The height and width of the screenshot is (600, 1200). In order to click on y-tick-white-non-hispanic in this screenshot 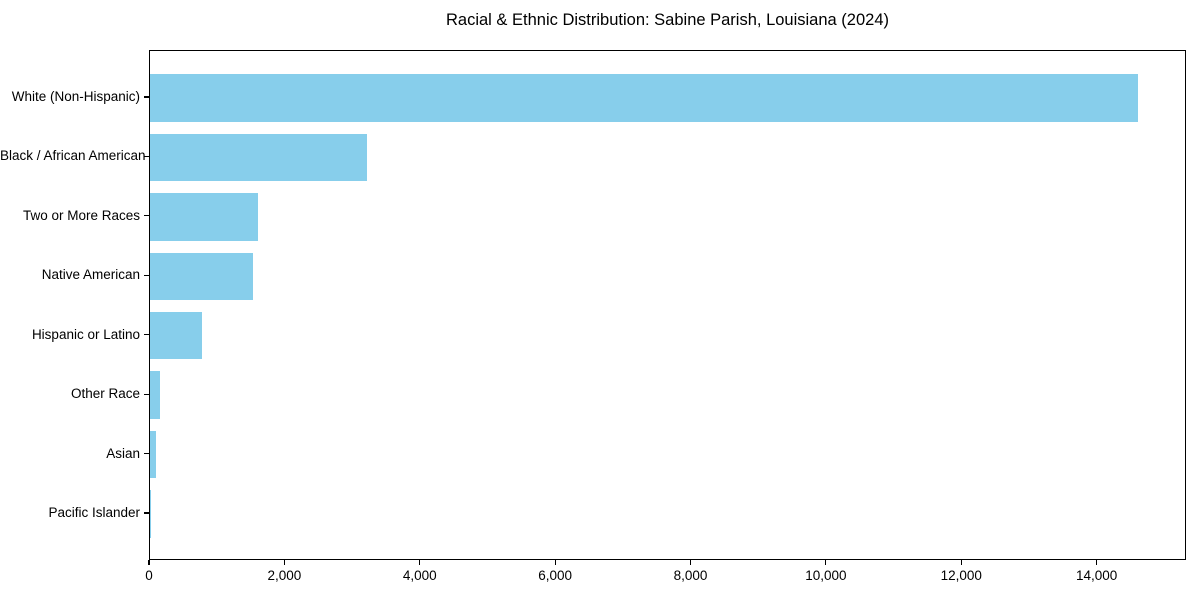, I will do `click(146, 97)`.